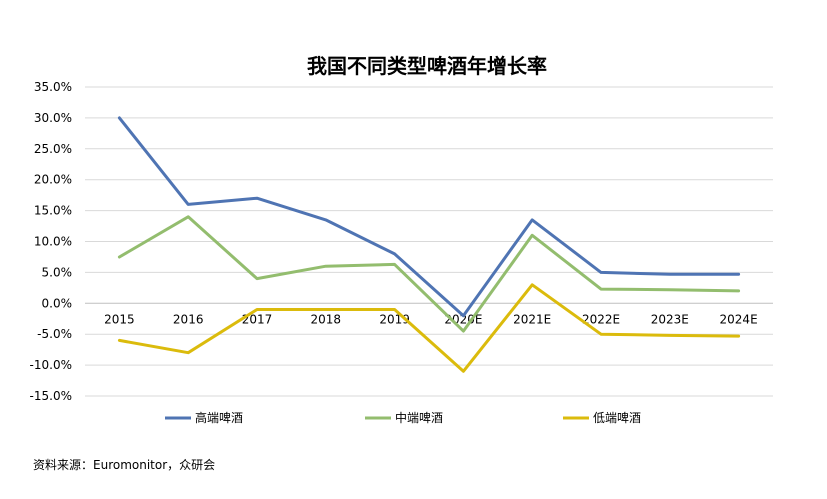 This screenshot has width=827, height=499. I want to click on x-tick-label: 2024E, so click(739, 319).